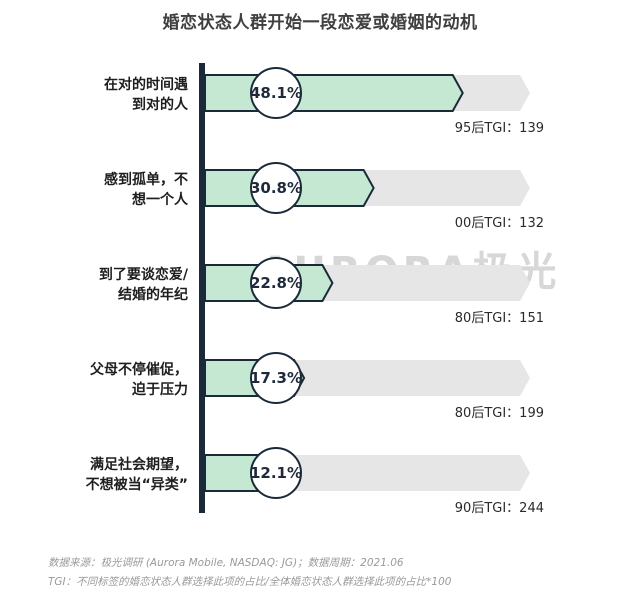 This screenshot has width=640, height=590. I want to click on bar, so click(334, 93).